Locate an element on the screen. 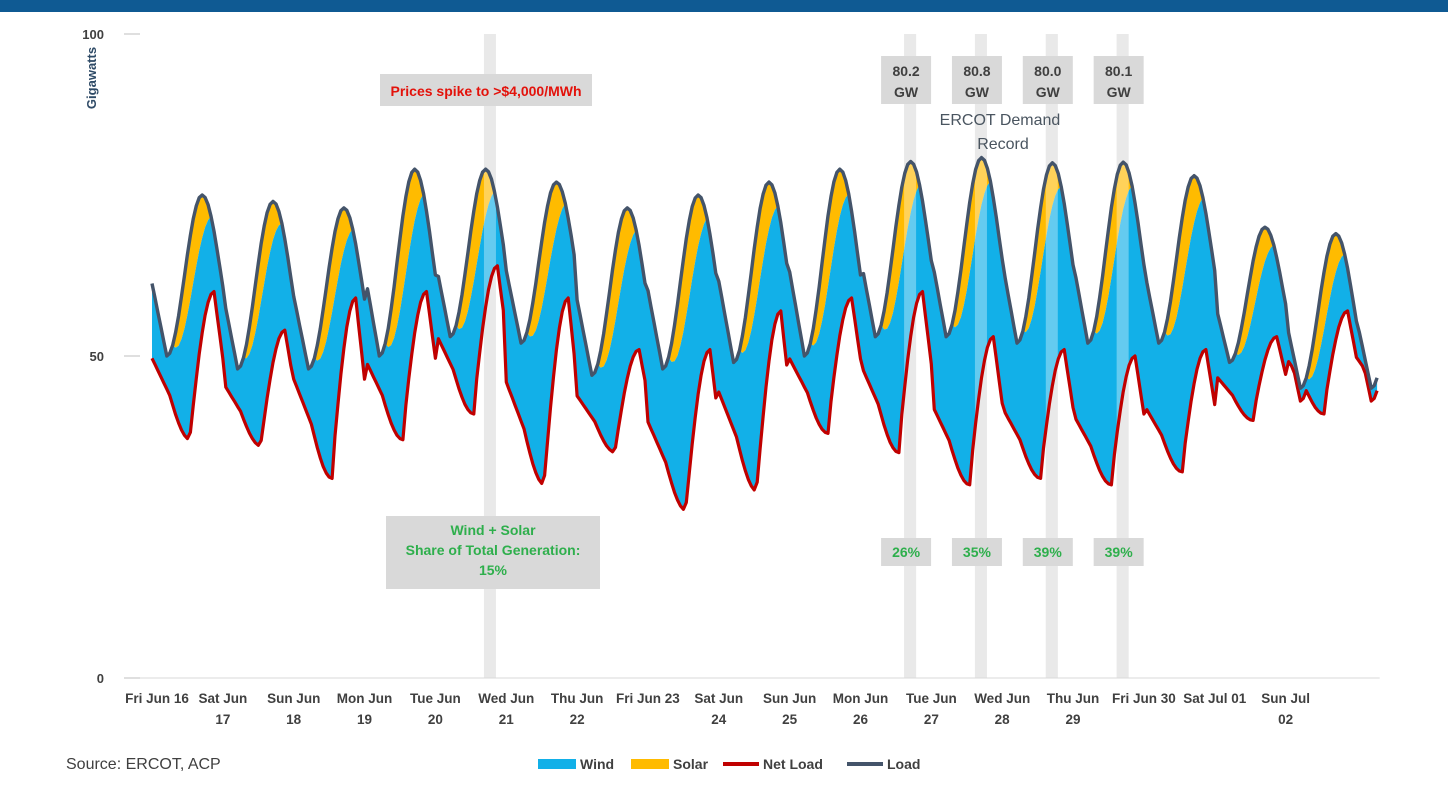  x-tick-label-12-1: 28 is located at coordinates (1003, 719).